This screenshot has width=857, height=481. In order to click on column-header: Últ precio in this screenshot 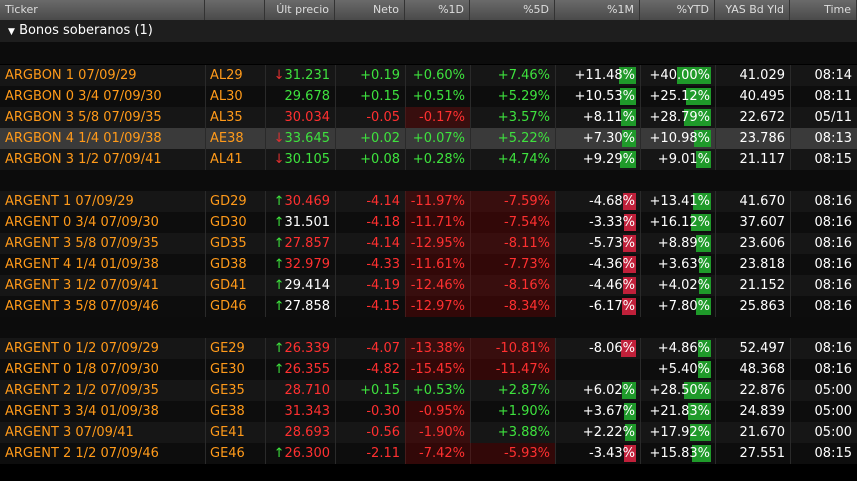, I will do `click(300, 10)`.